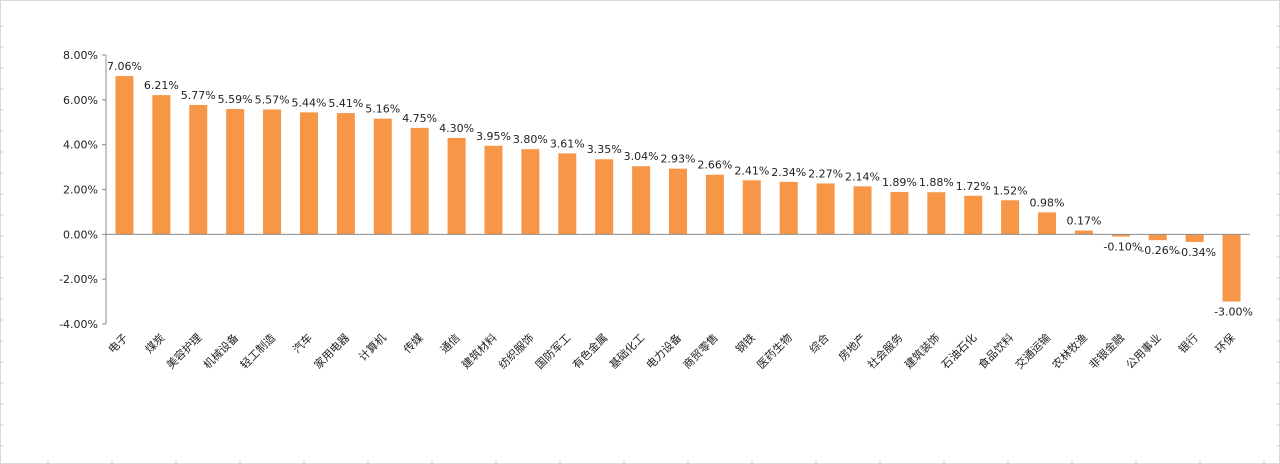 Image resolution: width=1280 pixels, height=464 pixels. I want to click on category-label: 钢铁, so click(745, 343).